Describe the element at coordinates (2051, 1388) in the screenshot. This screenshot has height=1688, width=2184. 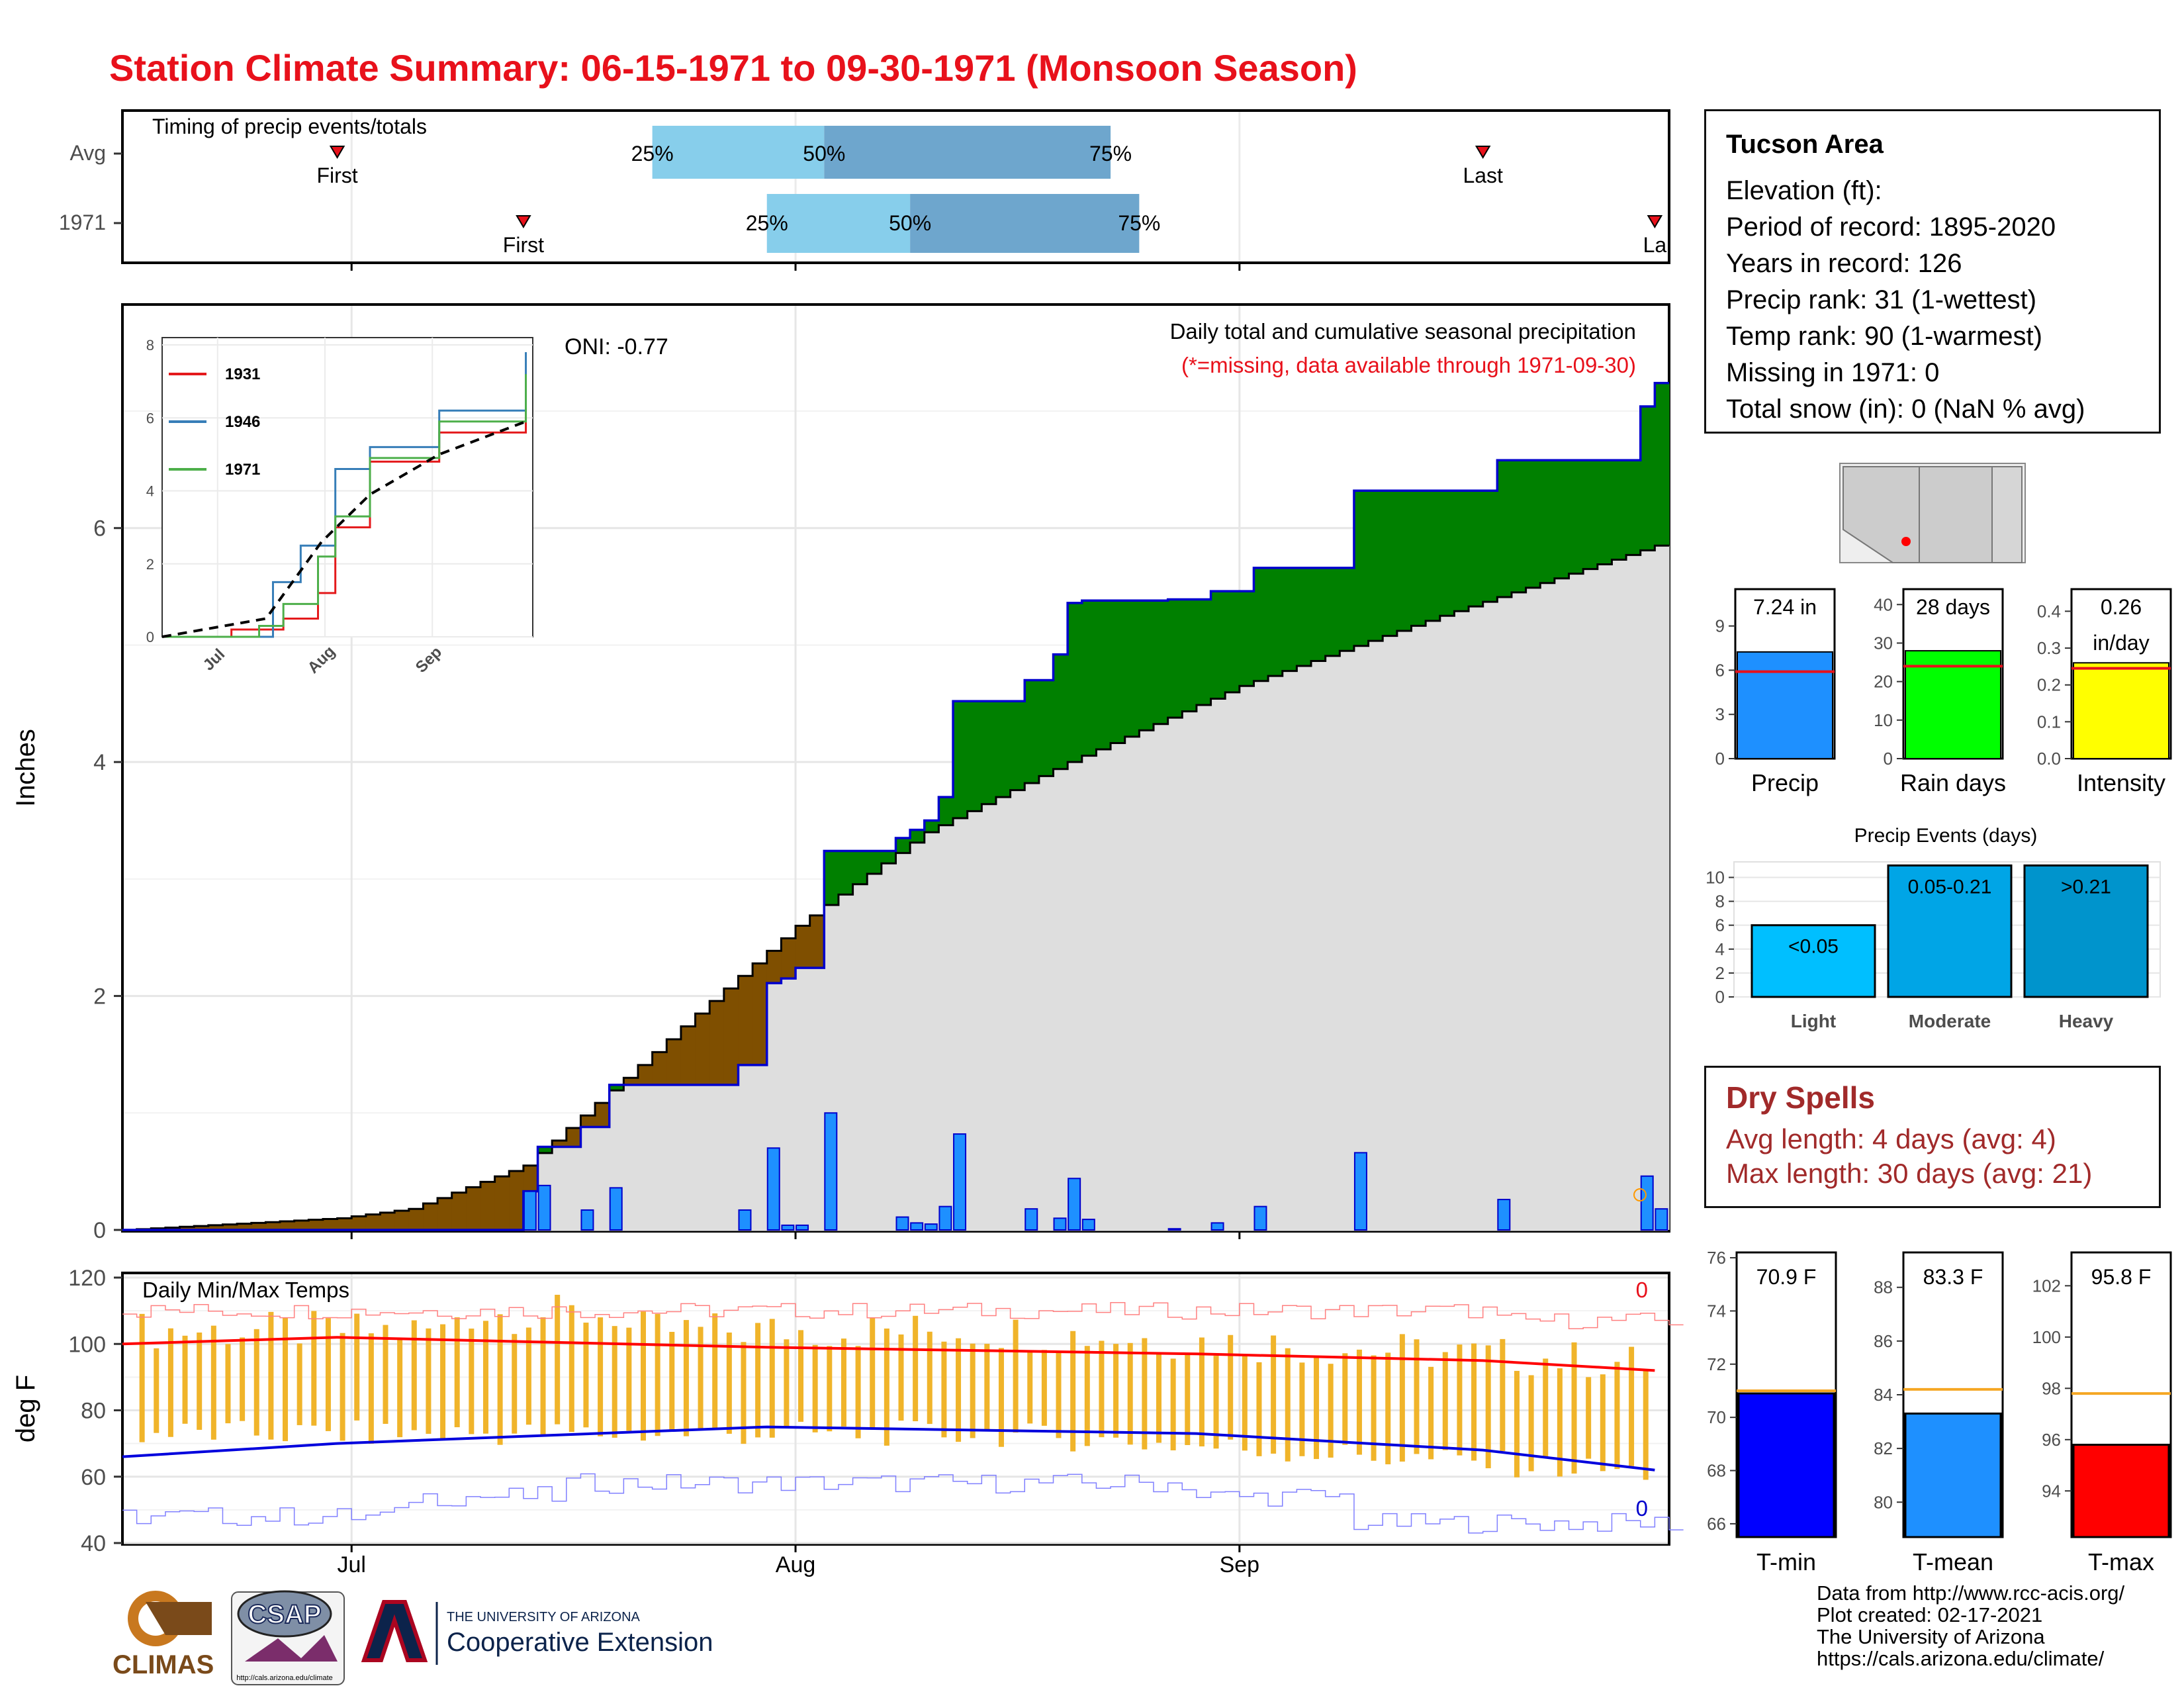
I see `temp-tick-label: 98` at that location.